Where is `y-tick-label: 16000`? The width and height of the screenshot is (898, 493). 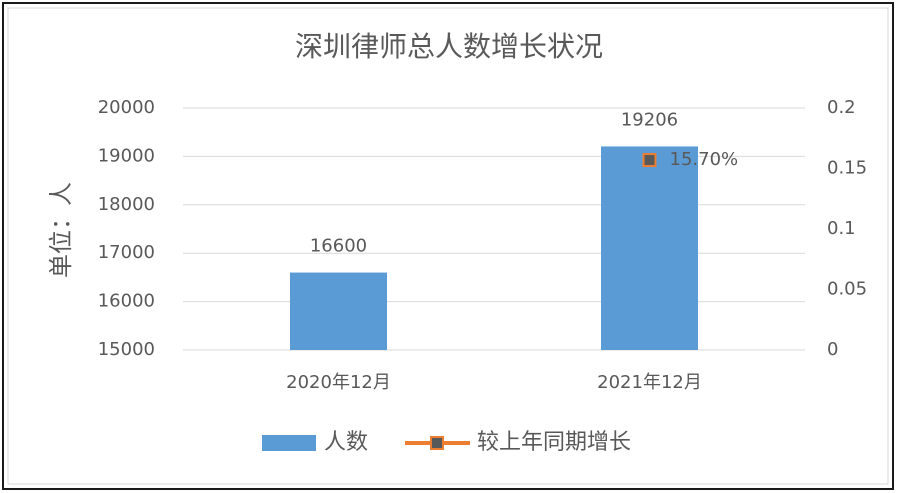 y-tick-label: 16000 is located at coordinates (126, 301).